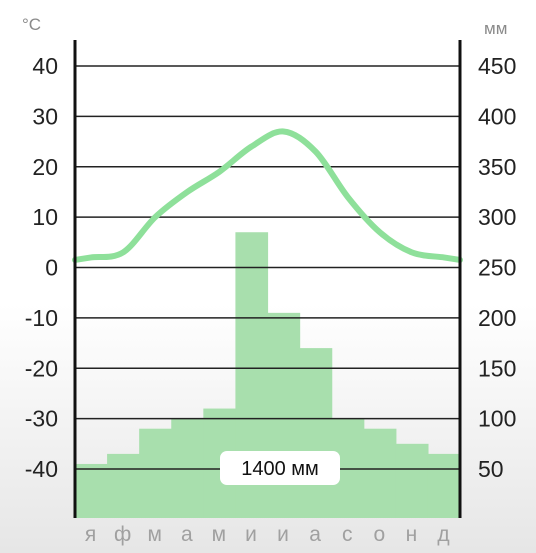 The image size is (536, 553). I want to click on month-label-7: и, so click(283, 534).